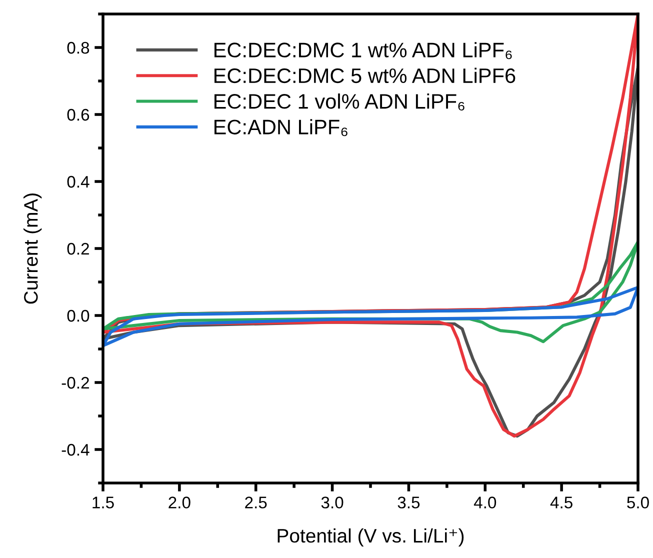 The image size is (653, 558). What do you see at coordinates (332, 502) in the screenshot?
I see `x-tick-label: 3.0` at bounding box center [332, 502].